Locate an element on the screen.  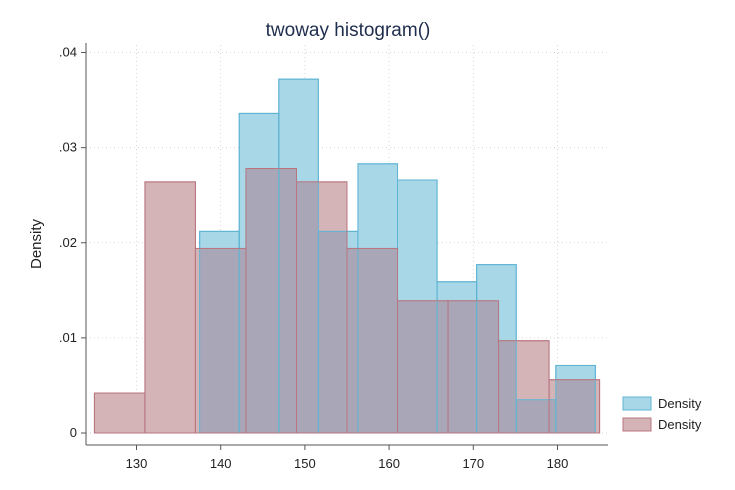
y-axis-ticks: 0 .01 .02 .03 .04 is located at coordinates (72, 242).